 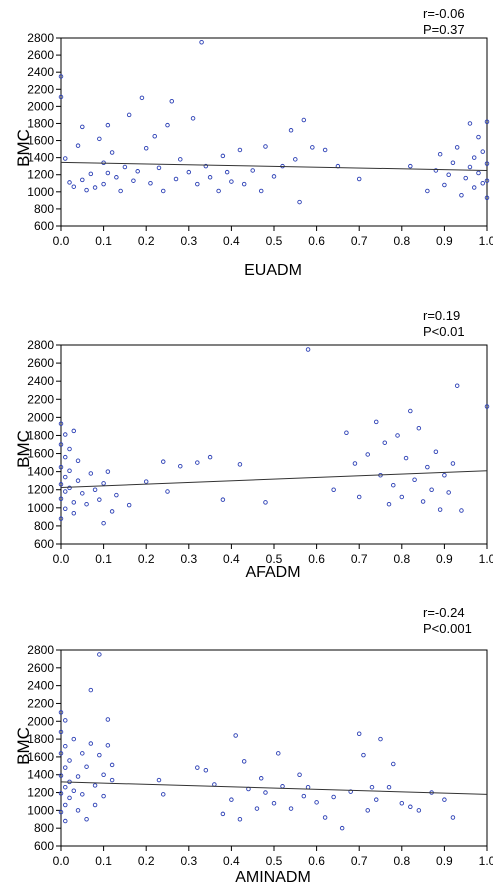 What do you see at coordinates (40, 106) in the screenshot?
I see `y-tick-label: 2000` at bounding box center [40, 106].